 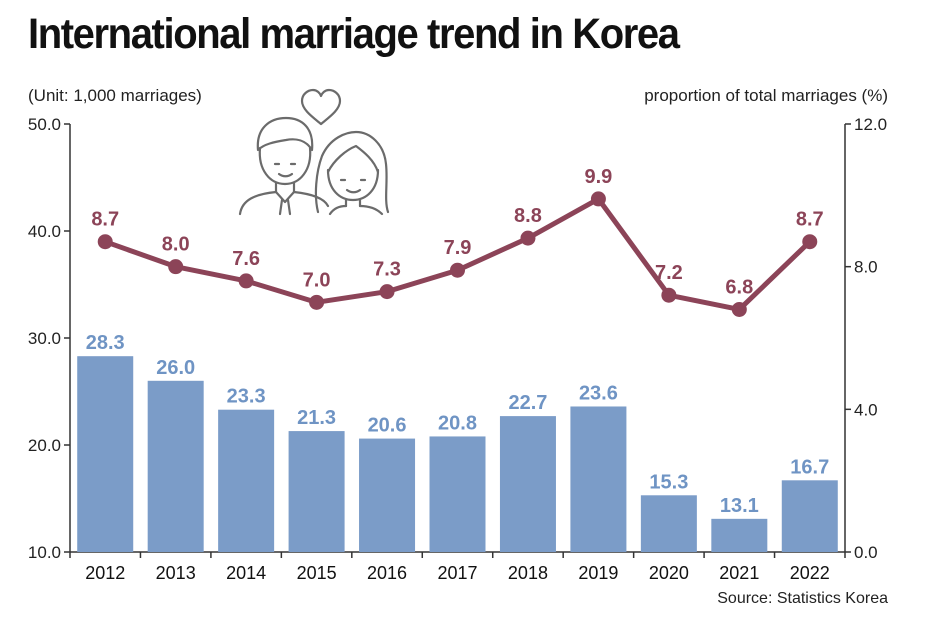 I want to click on bar-value-label: 20.8, so click(x=457, y=423).